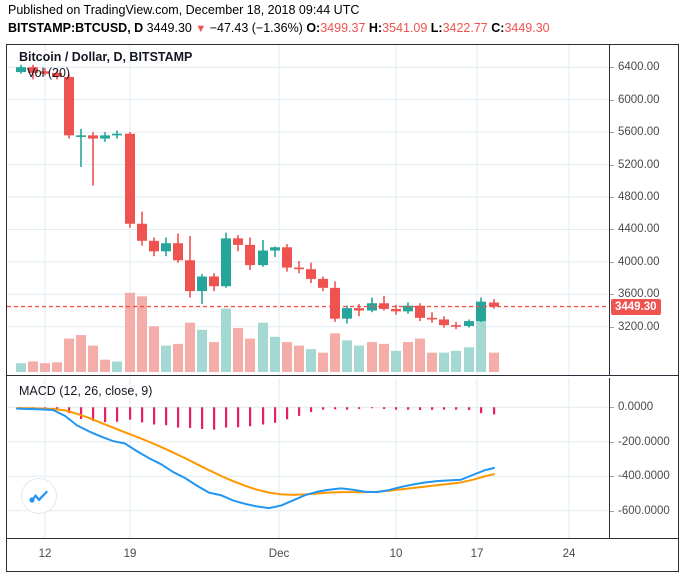 Image resolution: width=685 pixels, height=578 pixels. Describe the element at coordinates (639, 99) in the screenshot. I see `price-axis-label: 6000.00` at that location.